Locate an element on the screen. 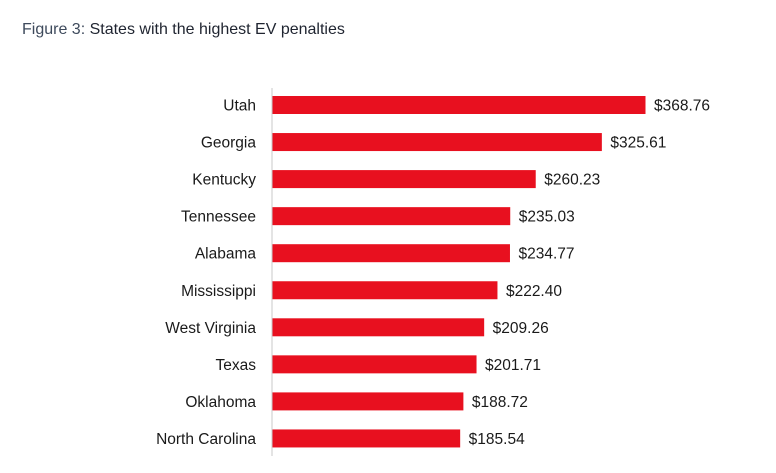 The width and height of the screenshot is (776, 473). category-label: Tennessee is located at coordinates (218, 217).